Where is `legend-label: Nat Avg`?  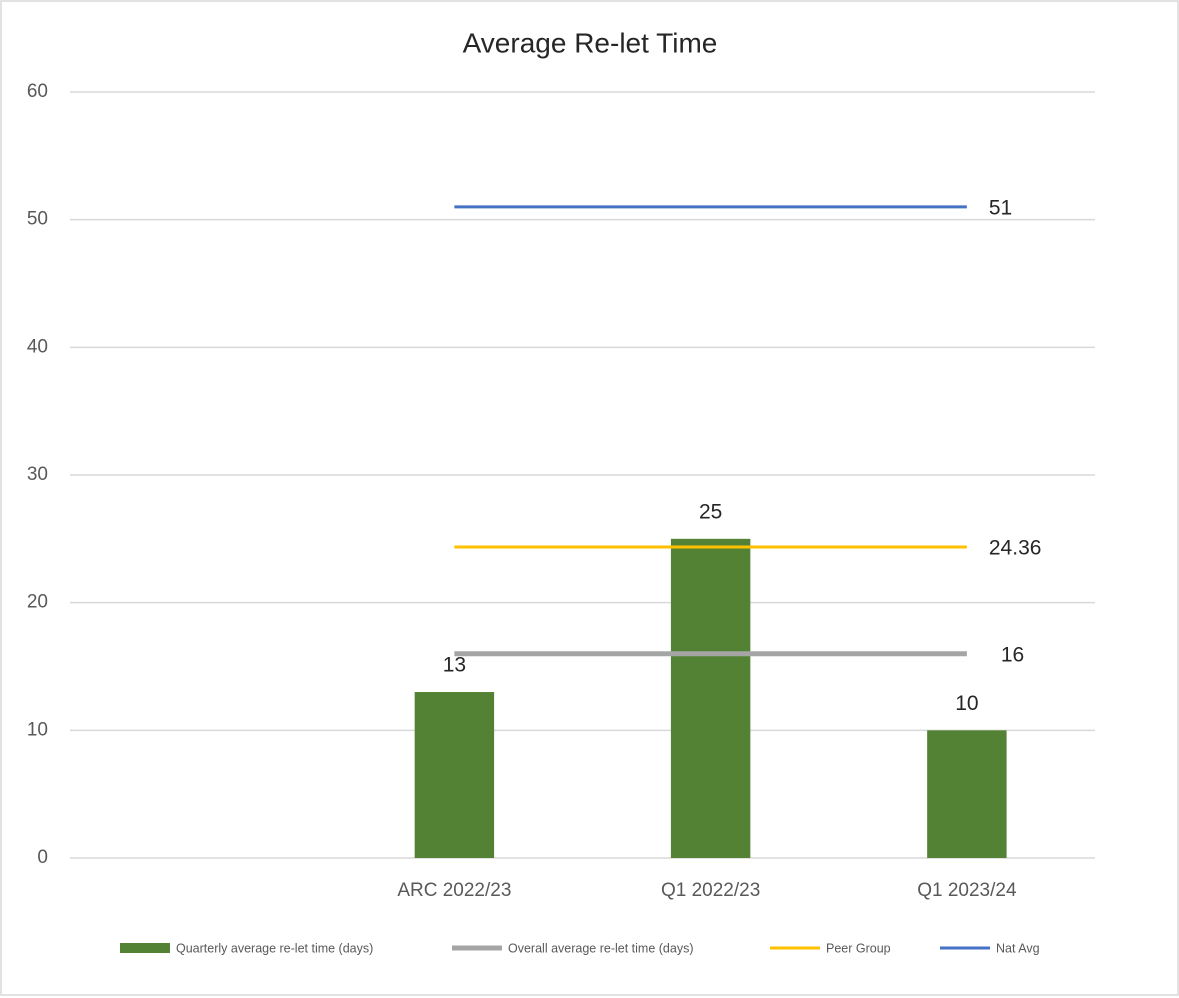 legend-label: Nat Avg is located at coordinates (1018, 948).